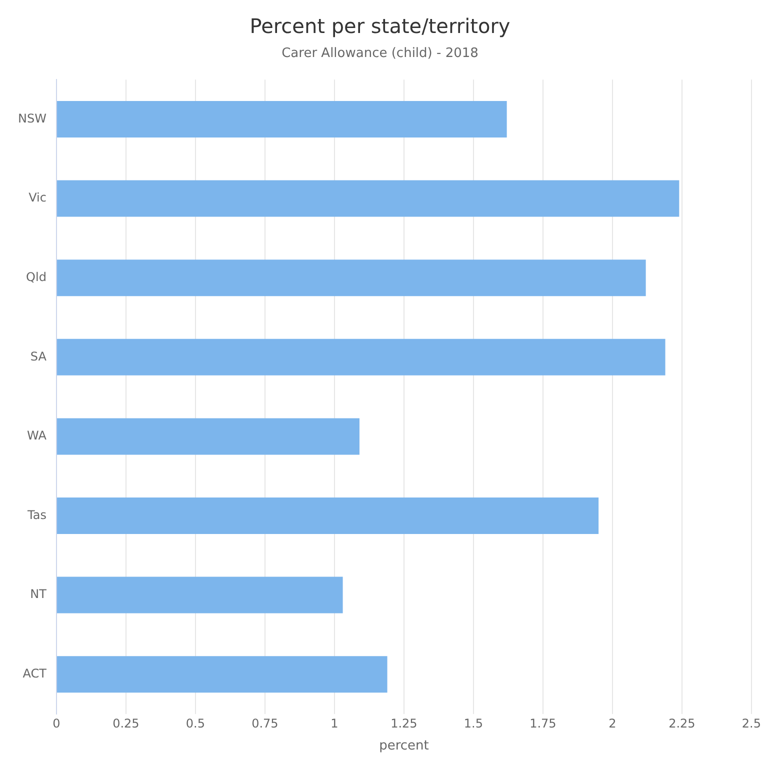 The width and height of the screenshot is (772, 767). Describe the element at coordinates (682, 723) in the screenshot. I see `x-tick-label: 2.25` at that location.